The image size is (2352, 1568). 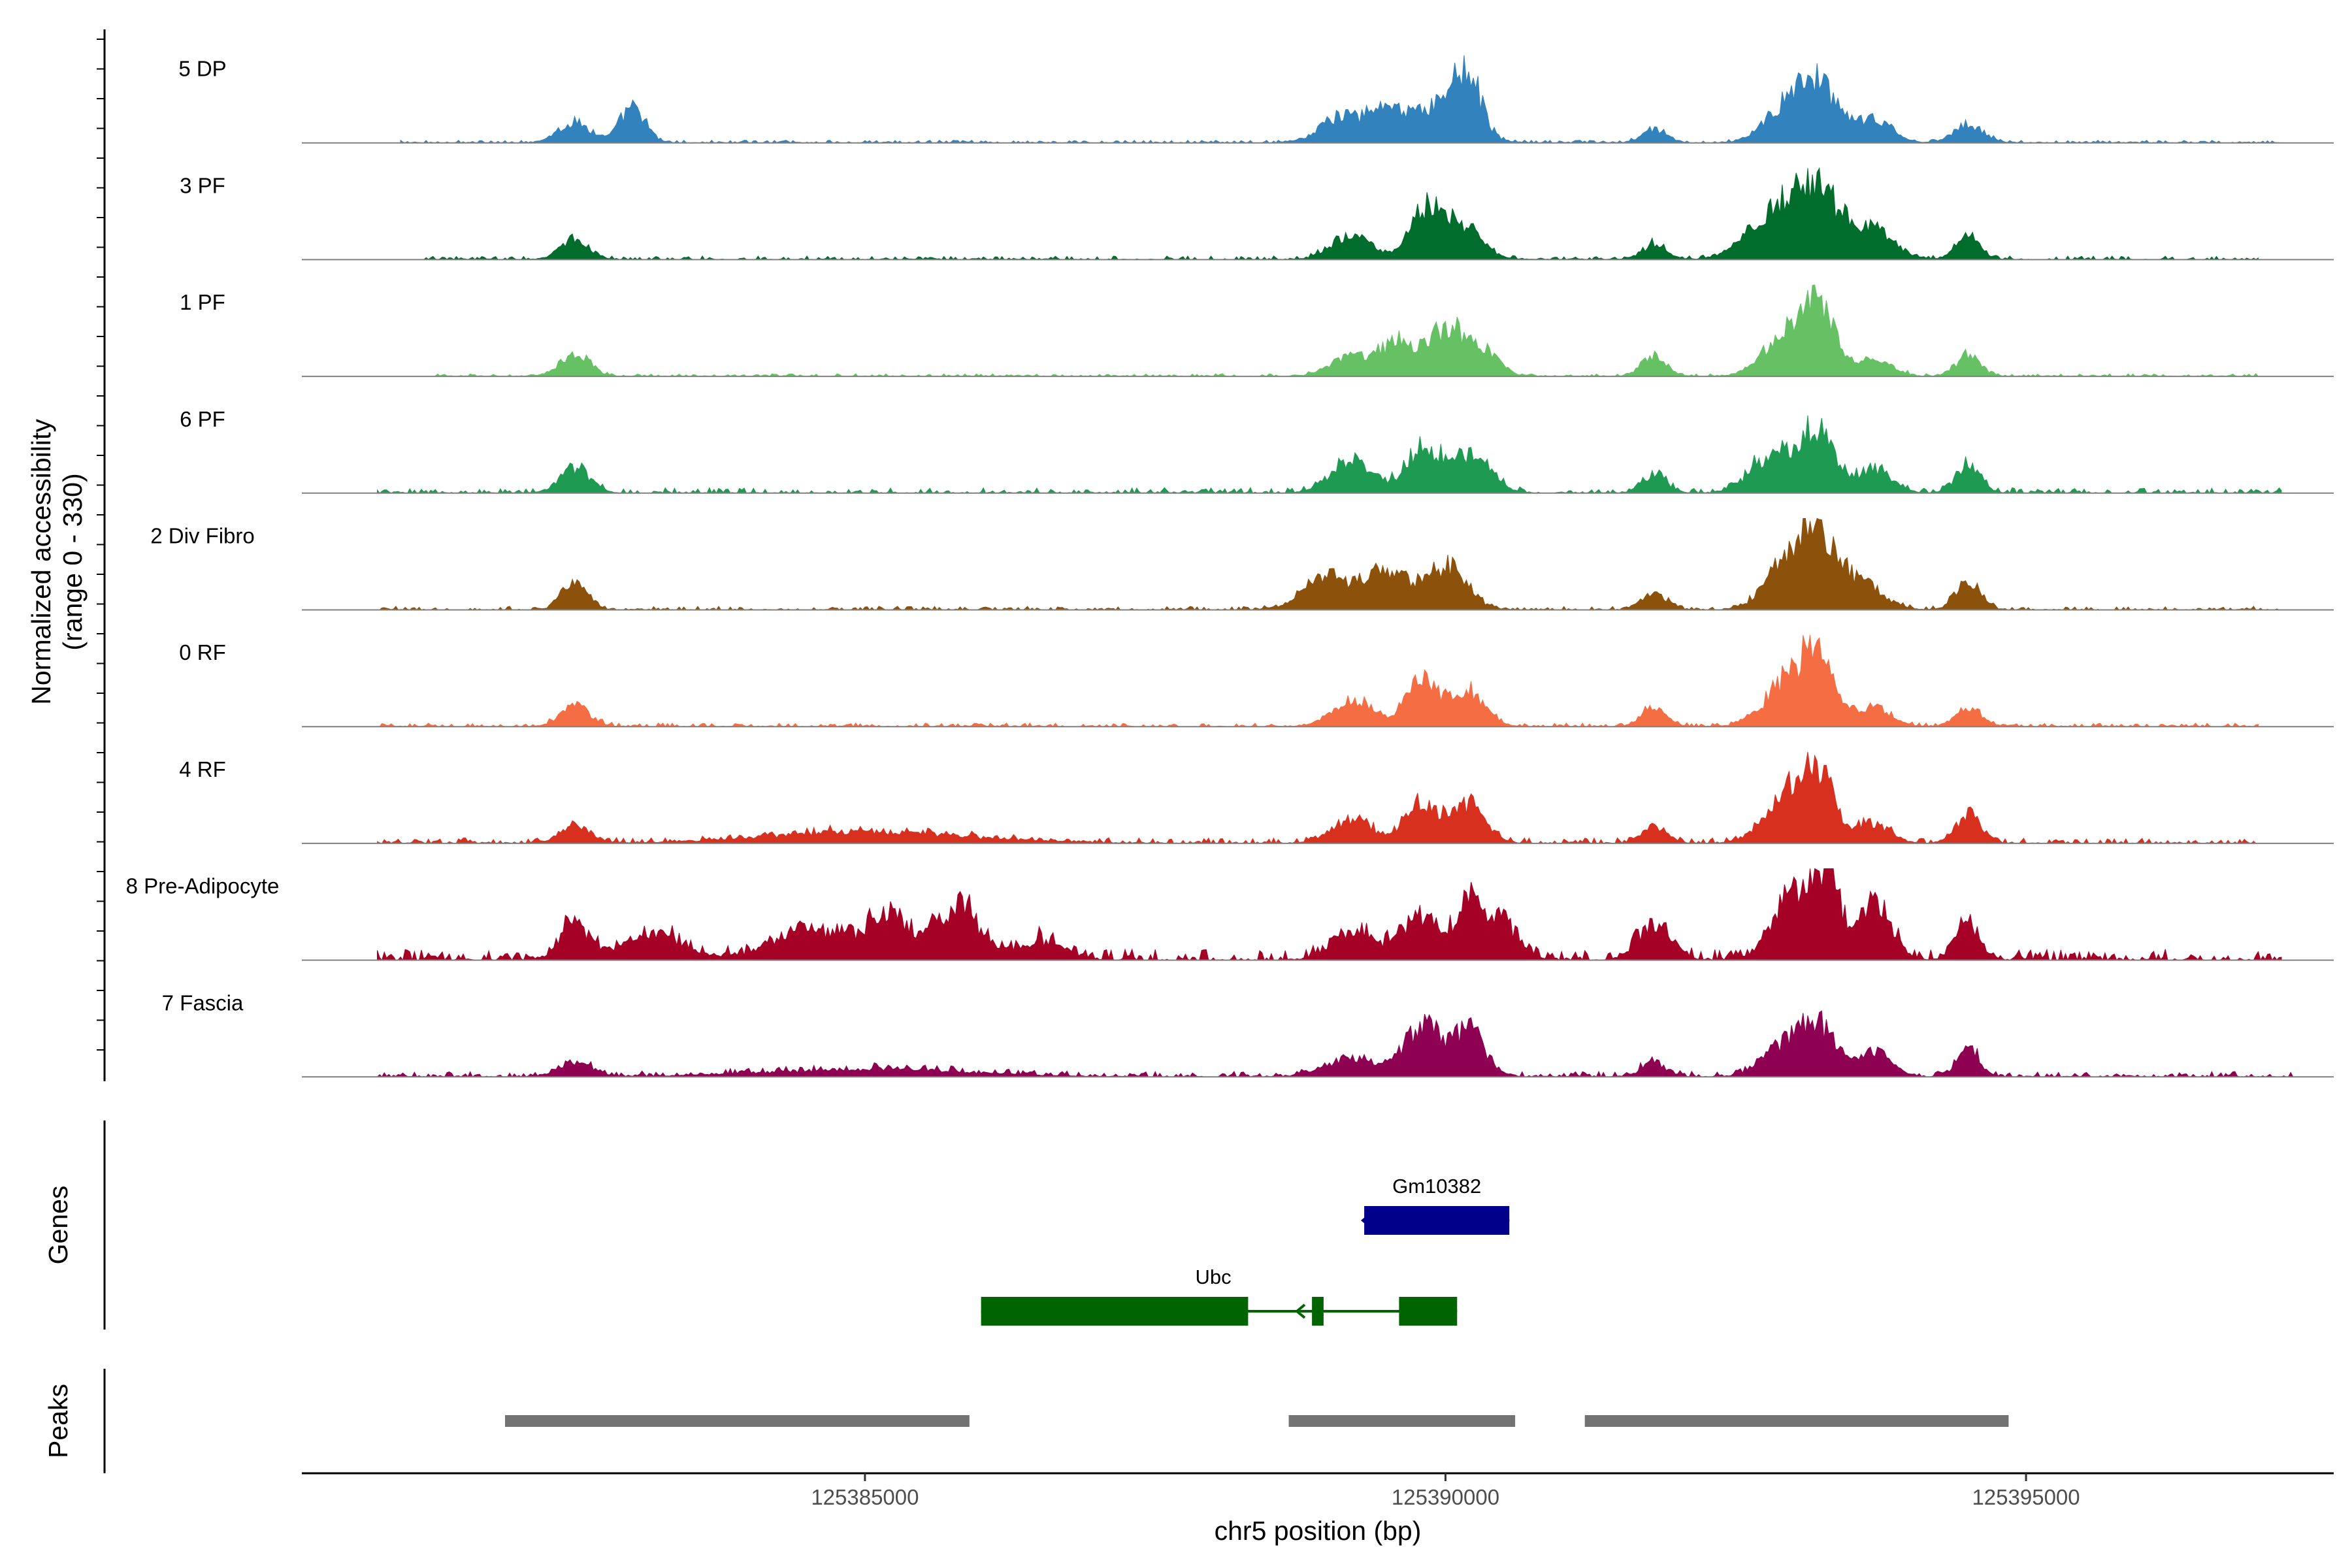 I want to click on coverage-track: 6 PF, so click(x=1257, y=451).